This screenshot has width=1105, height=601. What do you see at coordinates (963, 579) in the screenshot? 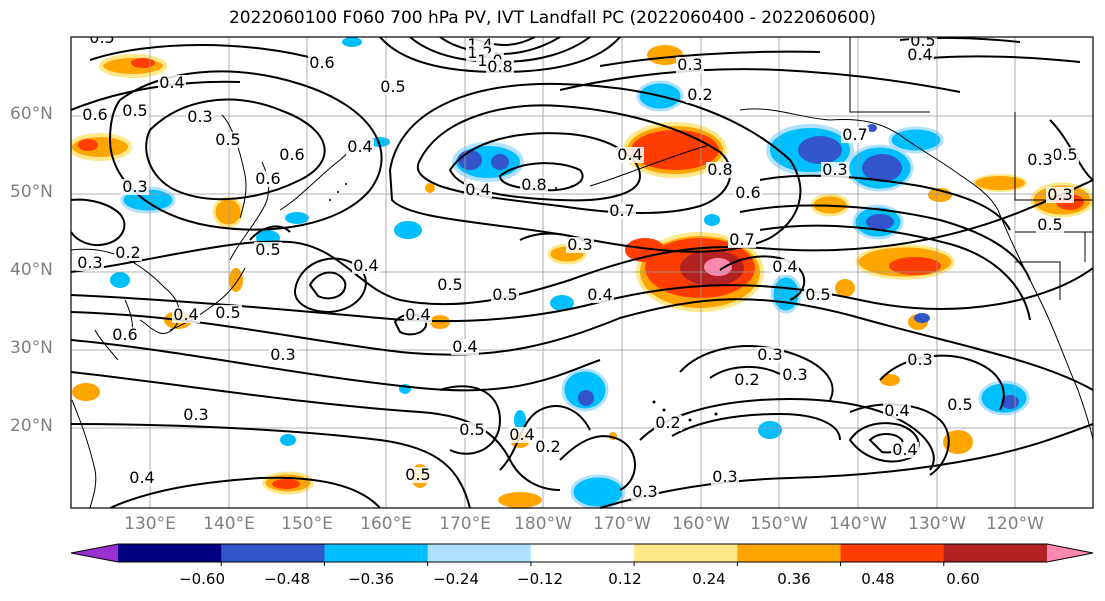
I see `colorbar-tick: 0.60` at bounding box center [963, 579].